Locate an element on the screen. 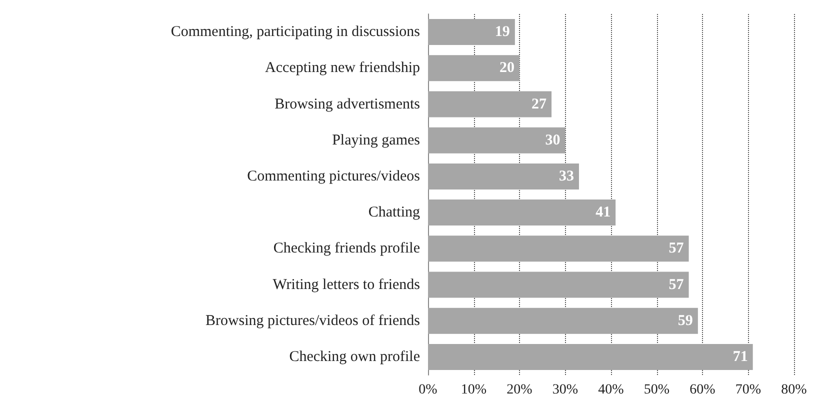 The height and width of the screenshot is (417, 828). y-tick-label: Writing letters to friends is located at coordinates (346, 284).